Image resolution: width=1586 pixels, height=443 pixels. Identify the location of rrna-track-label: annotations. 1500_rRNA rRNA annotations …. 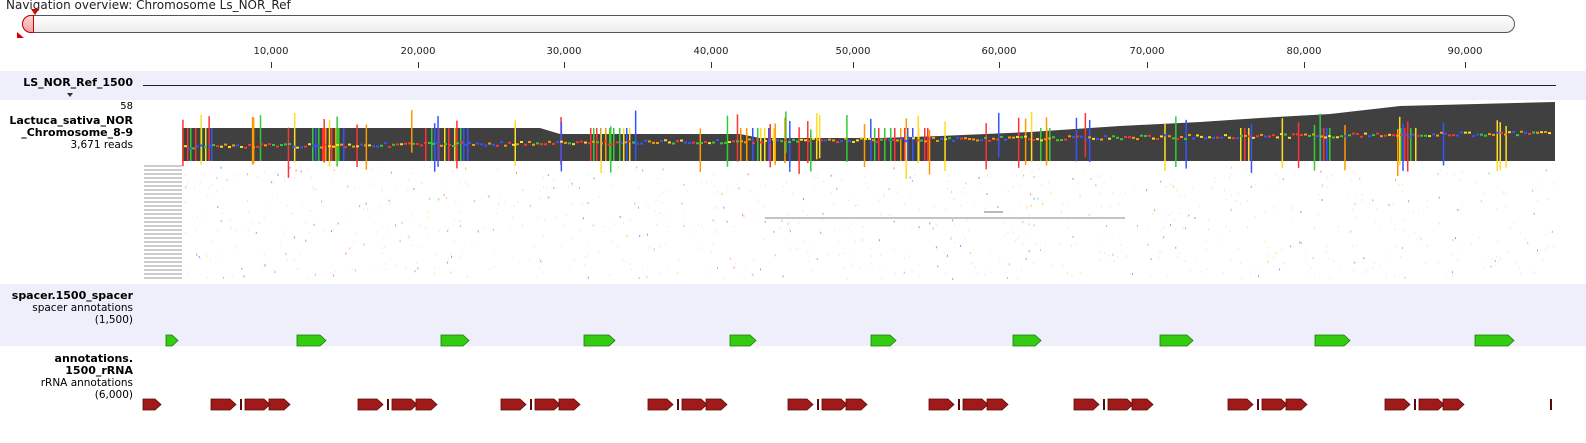
(86, 377).